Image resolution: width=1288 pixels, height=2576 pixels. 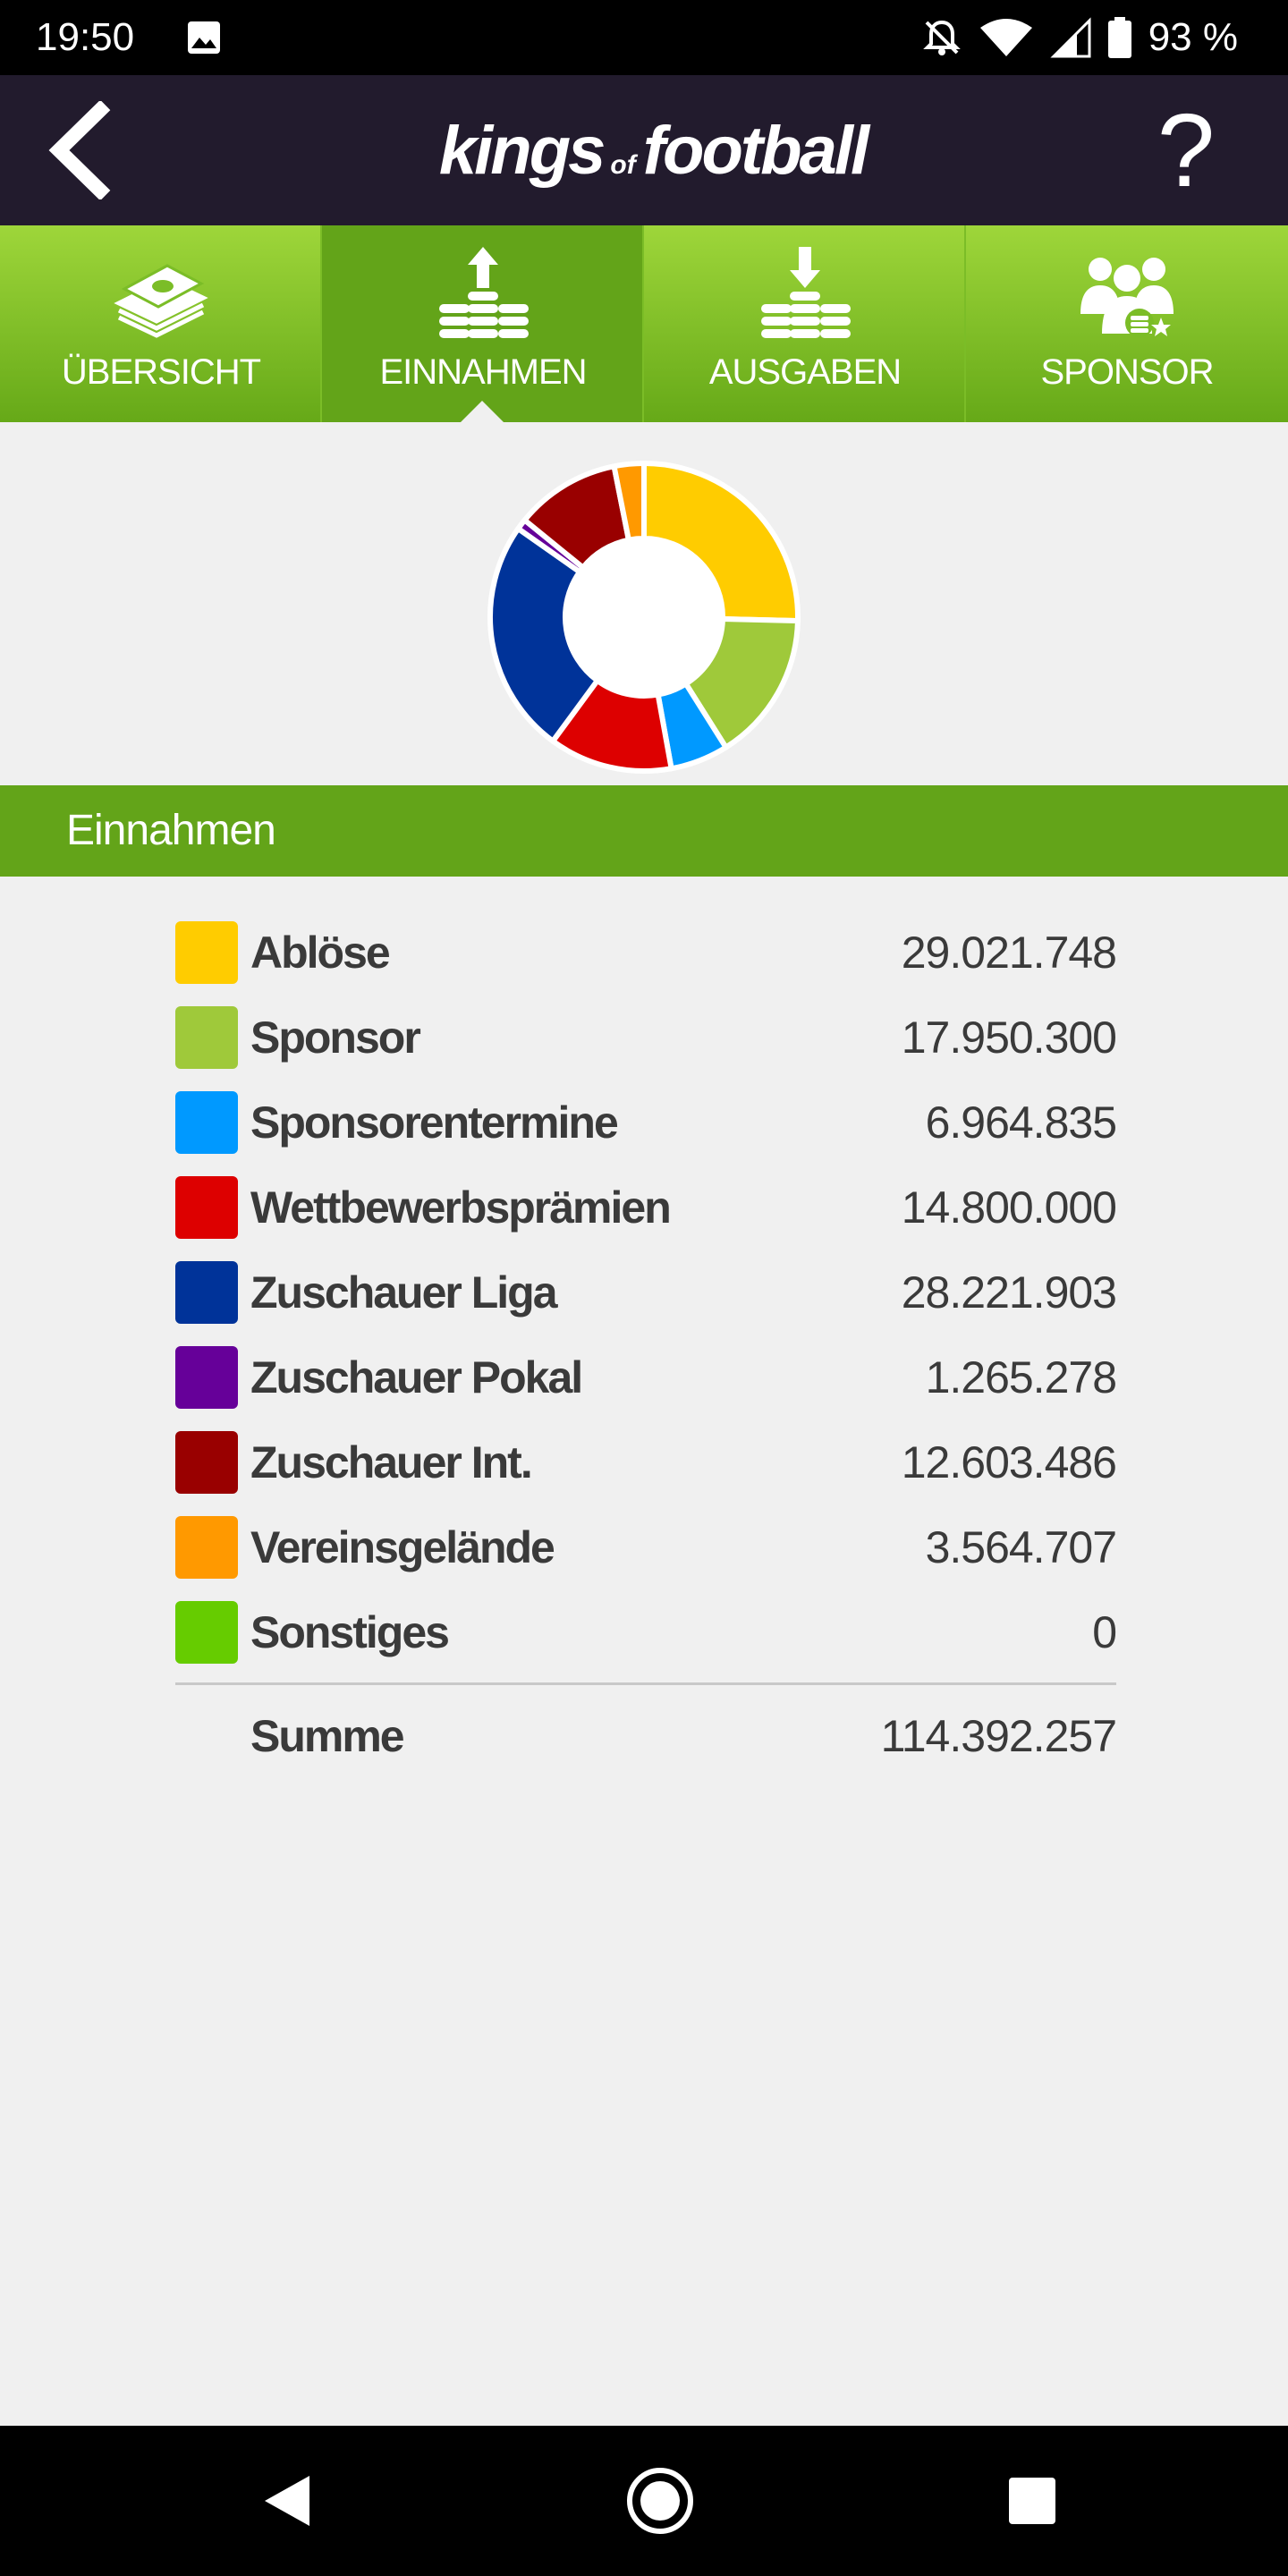 What do you see at coordinates (1104, 1632) in the screenshot?
I see `legend-value: 0` at bounding box center [1104, 1632].